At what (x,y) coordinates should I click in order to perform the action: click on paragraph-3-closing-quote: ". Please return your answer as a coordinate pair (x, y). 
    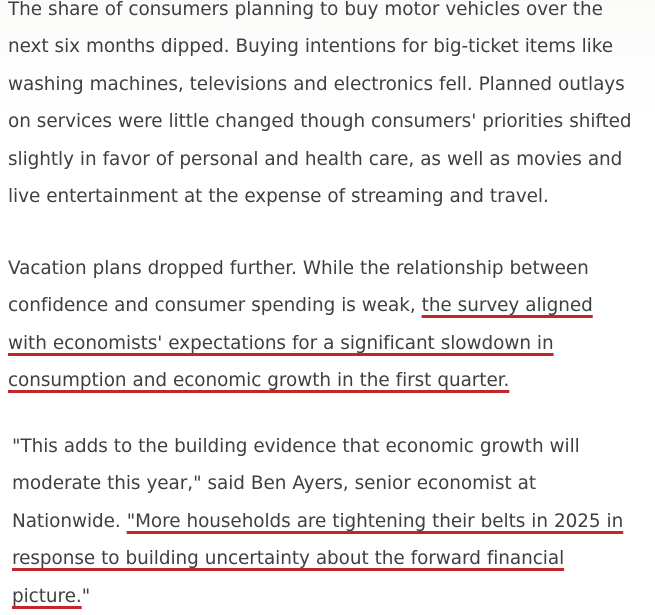
    Looking at the image, I should click on (86, 596).